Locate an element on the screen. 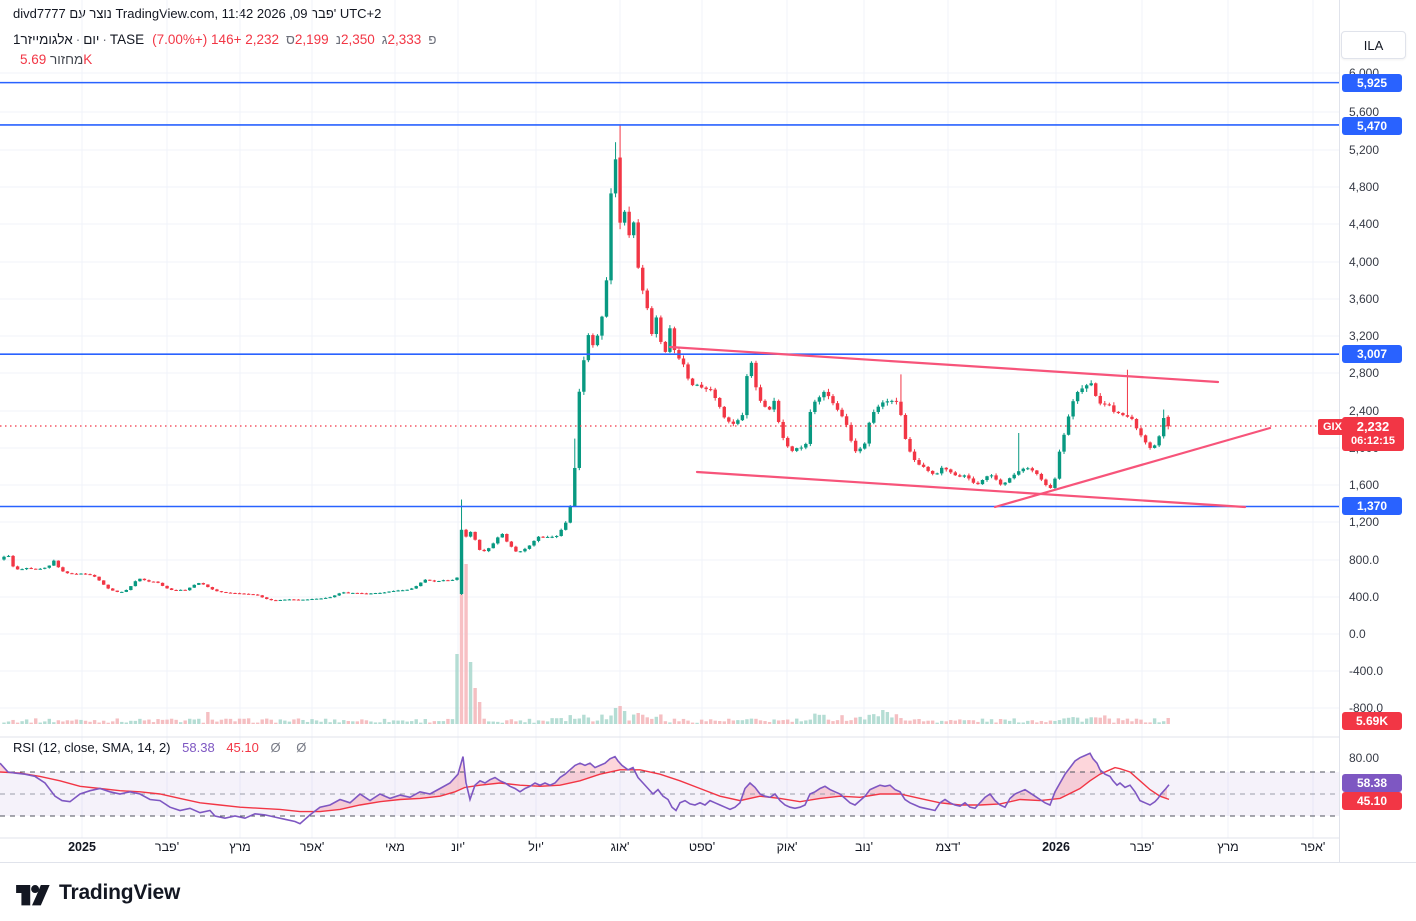 This screenshot has height=921, width=1416. interval-label: 1יום is located at coordinates (56, 39).